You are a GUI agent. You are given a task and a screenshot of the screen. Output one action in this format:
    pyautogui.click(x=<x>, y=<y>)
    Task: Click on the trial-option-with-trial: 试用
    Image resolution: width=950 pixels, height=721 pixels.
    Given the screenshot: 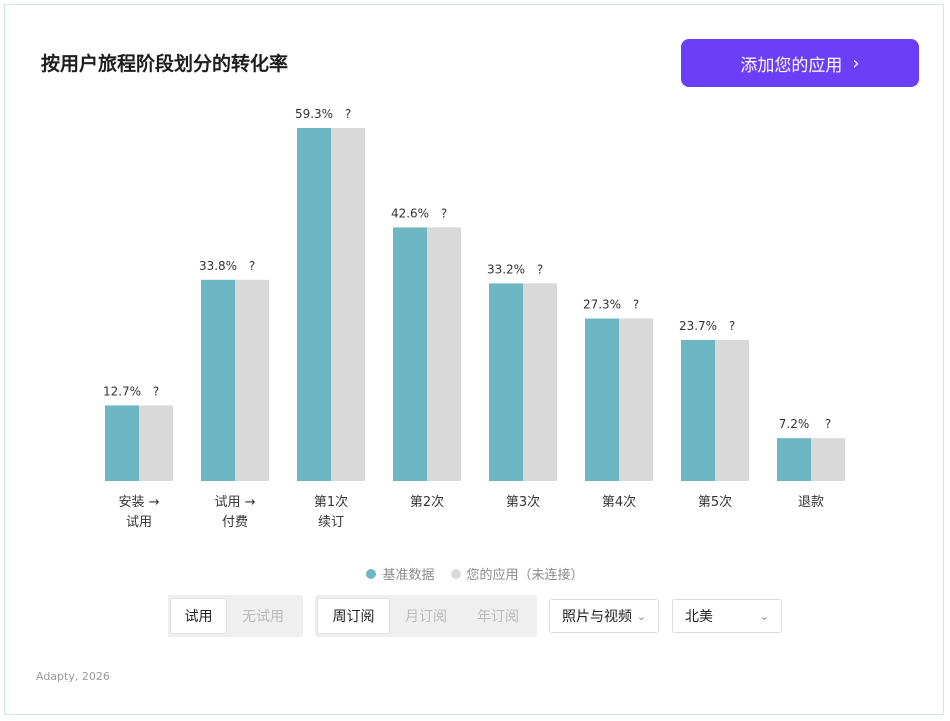 What is the action you would take?
    pyautogui.click(x=198, y=616)
    